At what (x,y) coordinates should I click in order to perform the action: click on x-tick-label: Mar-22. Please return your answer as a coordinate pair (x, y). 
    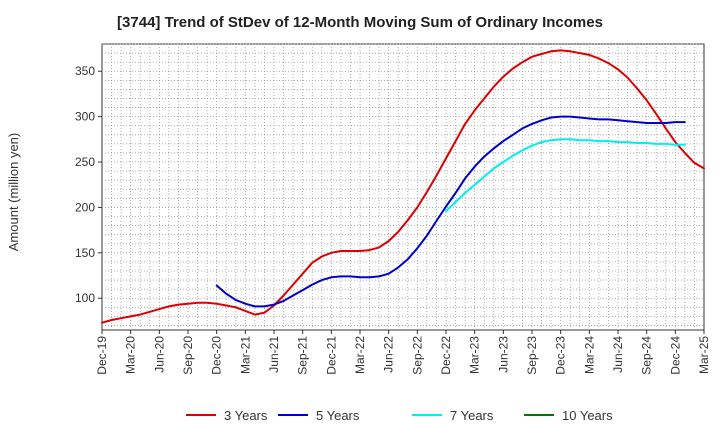
    Looking at the image, I should click on (360, 355).